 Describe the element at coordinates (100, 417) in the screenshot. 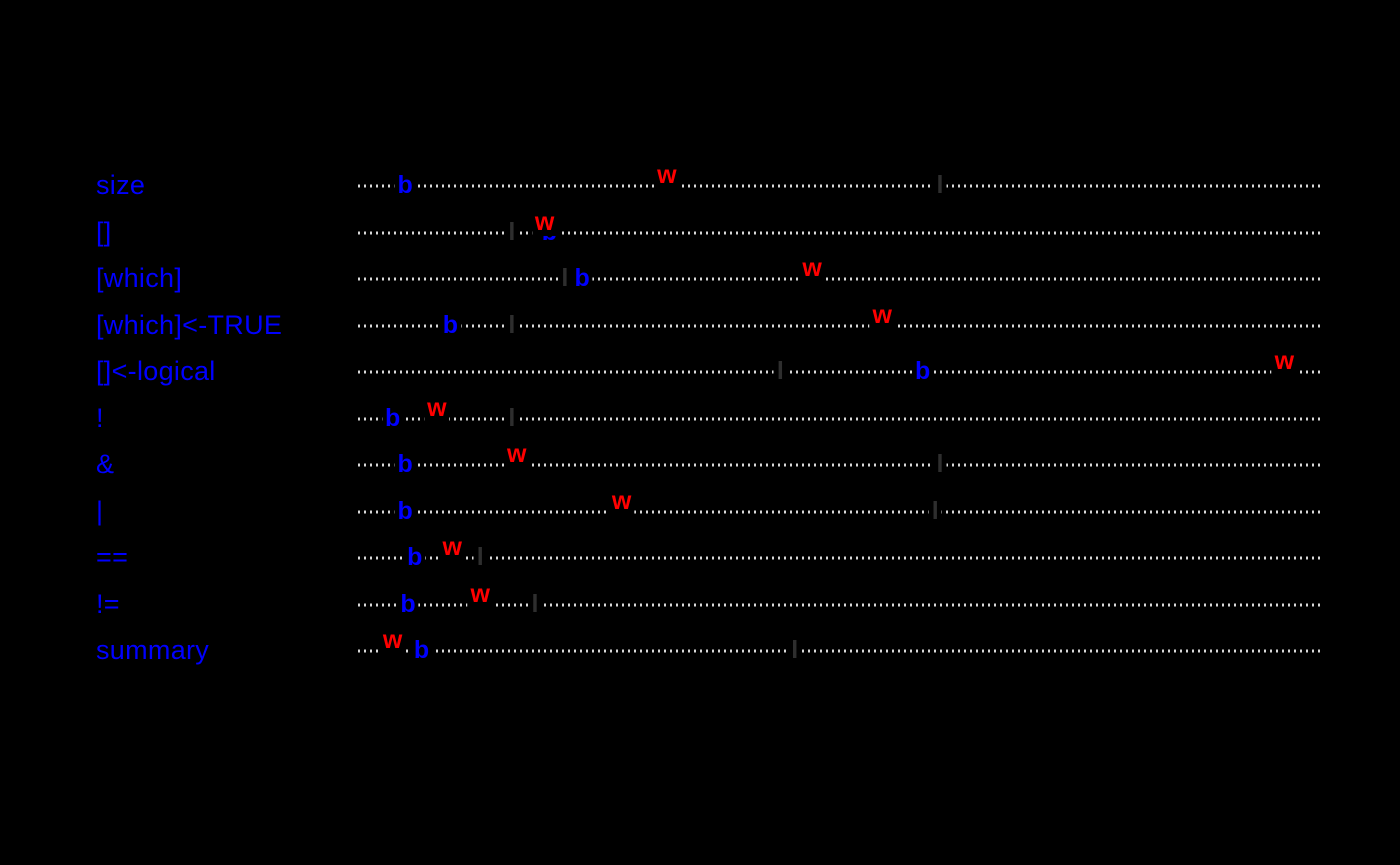

I see `row-label: !` at that location.